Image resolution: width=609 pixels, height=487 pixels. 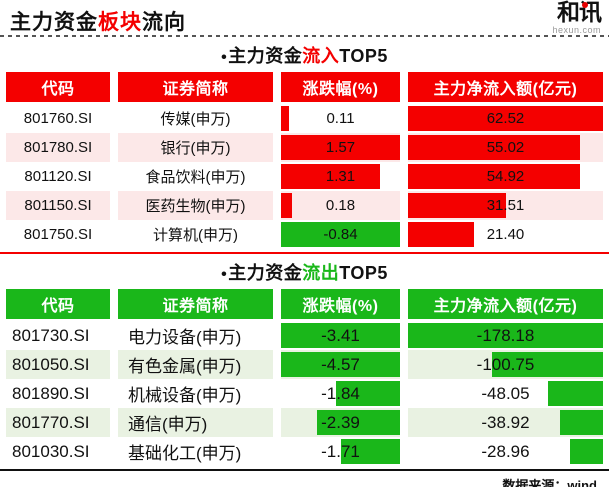 I want to click on change-value: -1.71, so click(x=340, y=451).